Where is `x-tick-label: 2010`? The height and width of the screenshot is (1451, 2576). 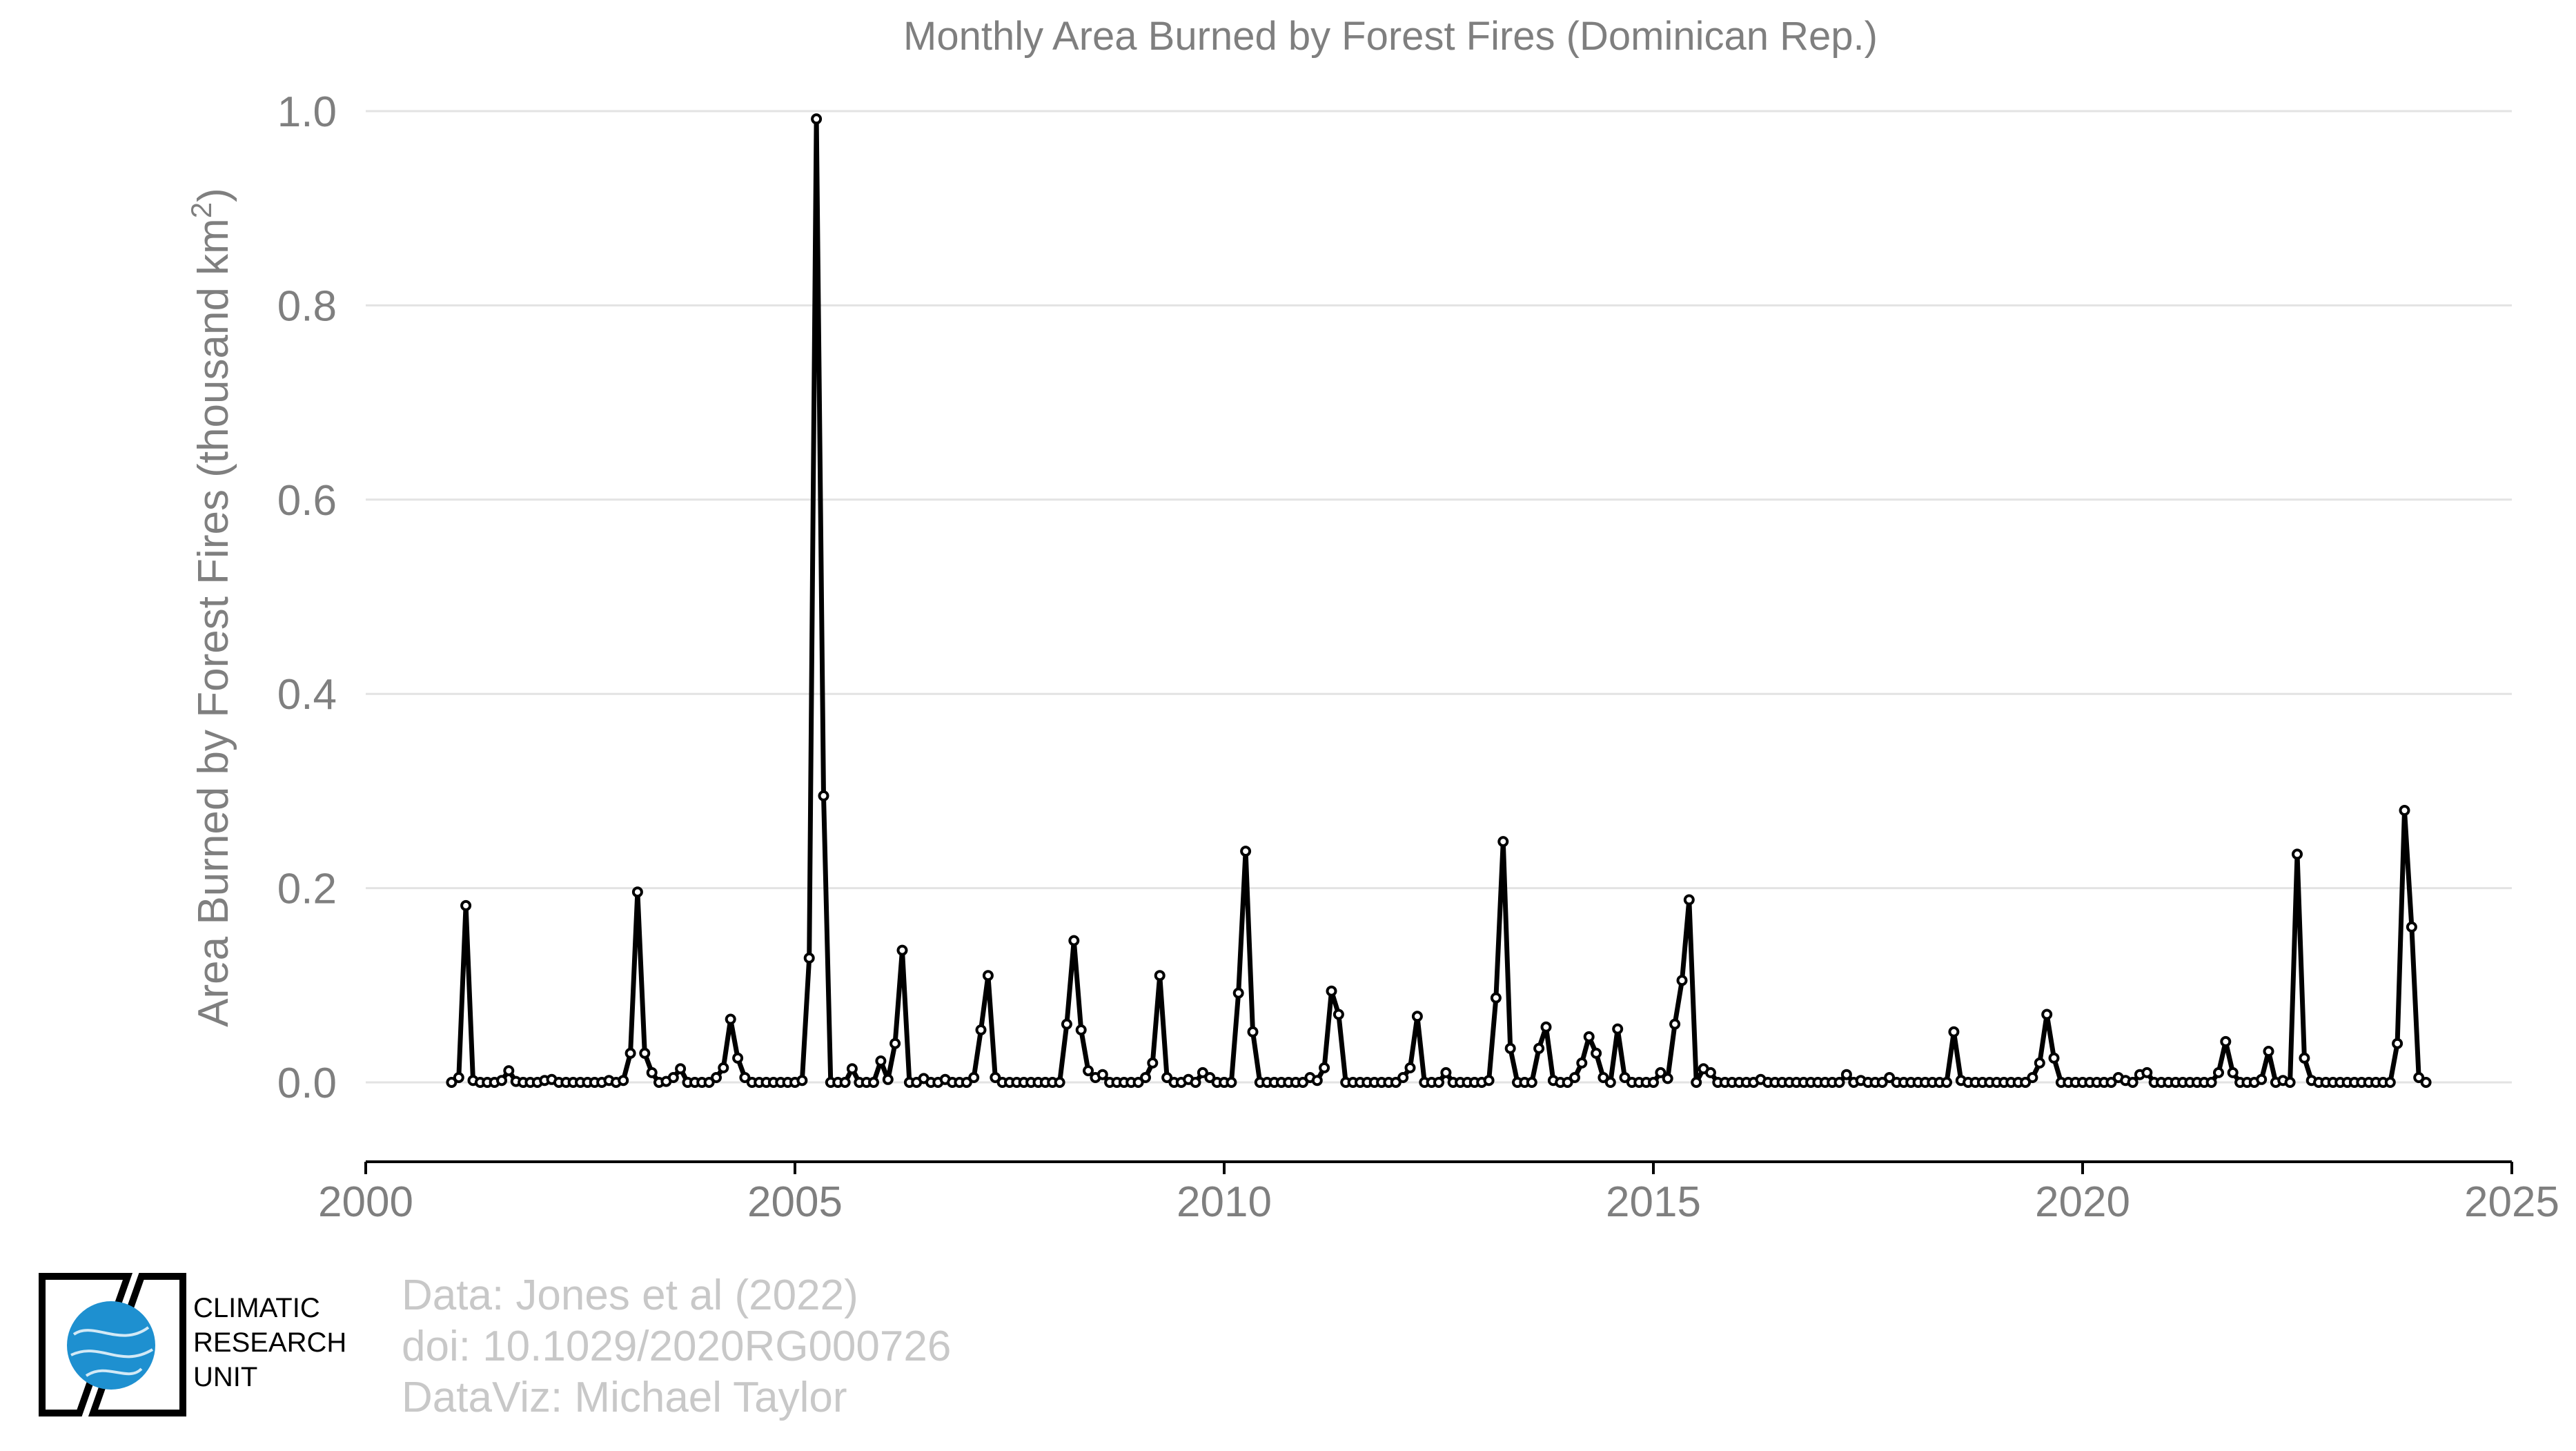
x-tick-label: 2010 is located at coordinates (1224, 1202).